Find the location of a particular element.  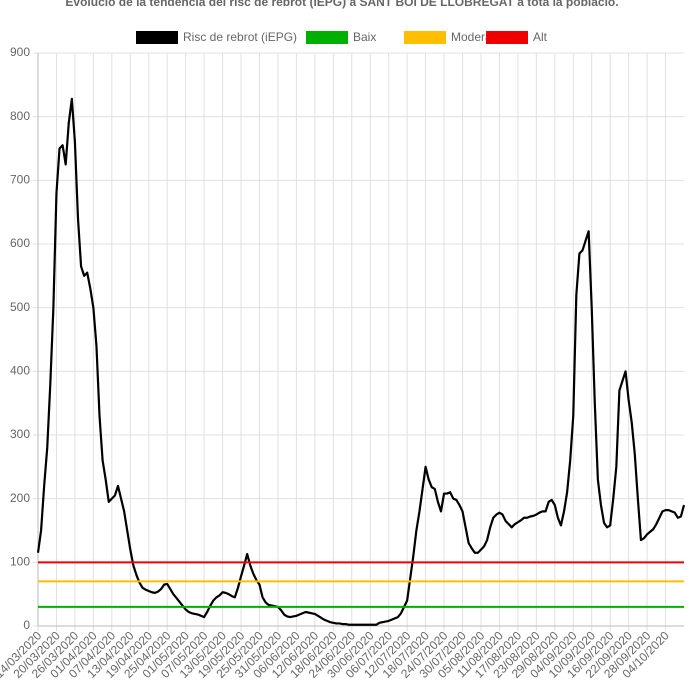

y-tick-label: 300 is located at coordinates (20, 434).